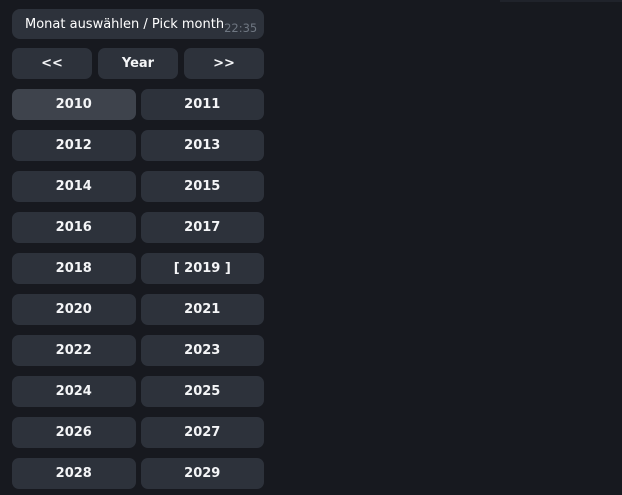  What do you see at coordinates (74, 104) in the screenshot?
I see `year-button-2010: 2010` at bounding box center [74, 104].